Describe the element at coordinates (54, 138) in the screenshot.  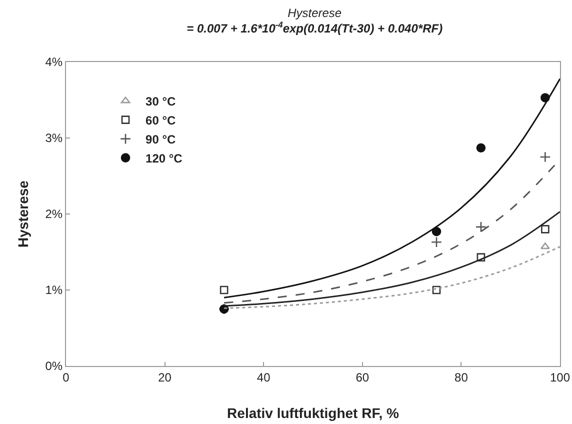
I see `y-tick-label: 3%` at that location.